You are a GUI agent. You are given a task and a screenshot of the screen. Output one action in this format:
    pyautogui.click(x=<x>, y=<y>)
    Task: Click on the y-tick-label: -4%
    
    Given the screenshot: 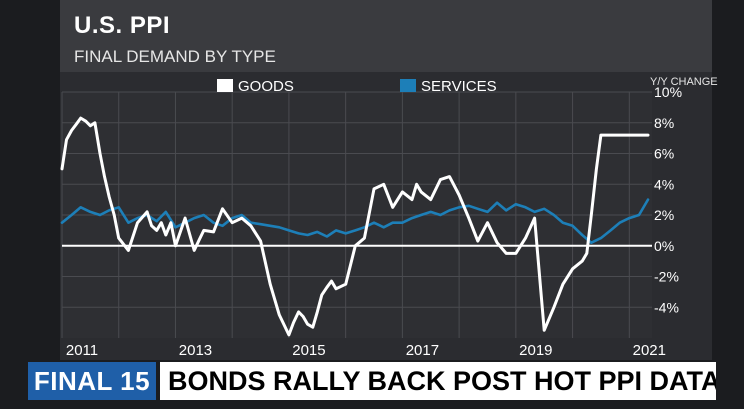 What is the action you would take?
    pyautogui.click(x=666, y=307)
    